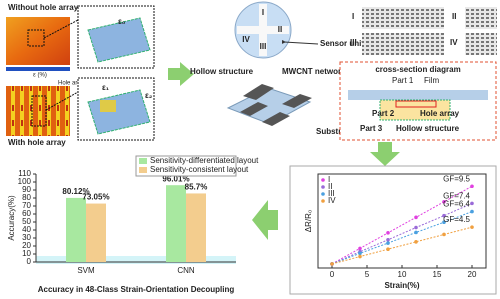  I want to click on y-axis-label: Accuracy(%), so click(11, 218).